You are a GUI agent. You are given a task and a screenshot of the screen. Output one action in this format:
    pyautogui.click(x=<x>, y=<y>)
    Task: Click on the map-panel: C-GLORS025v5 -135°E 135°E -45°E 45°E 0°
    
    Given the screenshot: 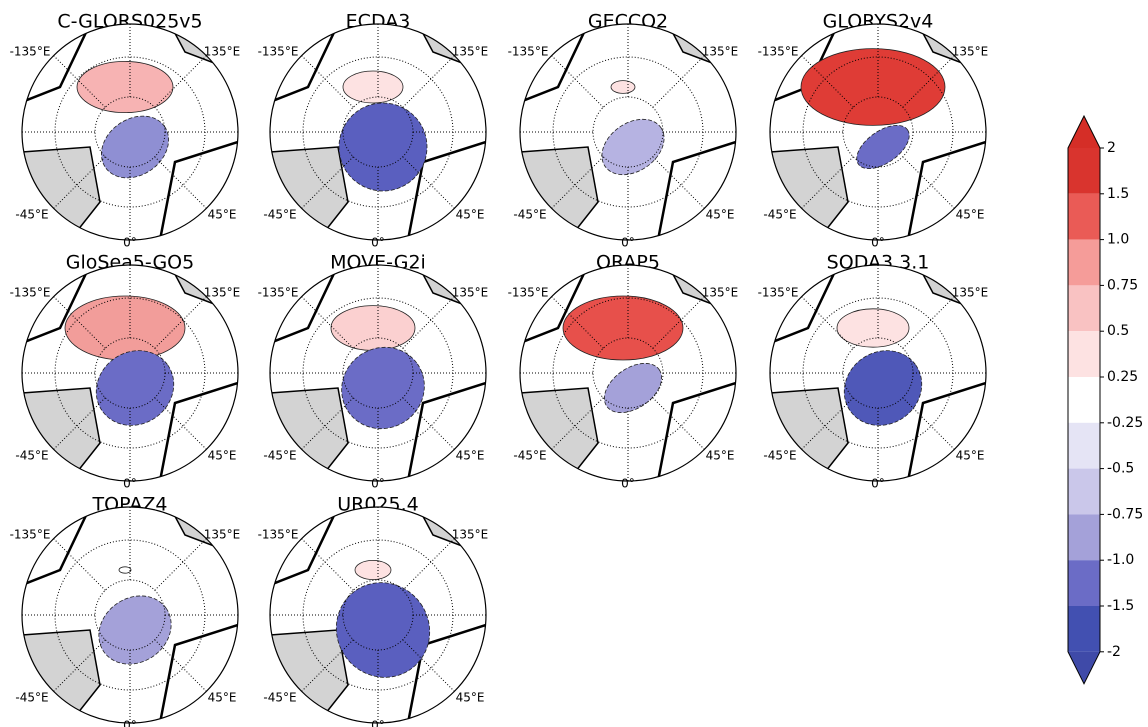 What is the action you would take?
    pyautogui.click(x=125, y=130)
    